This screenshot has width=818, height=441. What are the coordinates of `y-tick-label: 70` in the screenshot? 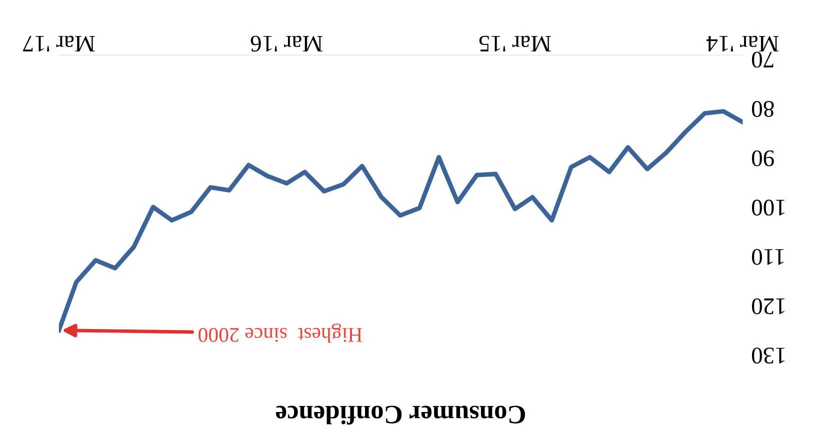 It's located at (763, 60).